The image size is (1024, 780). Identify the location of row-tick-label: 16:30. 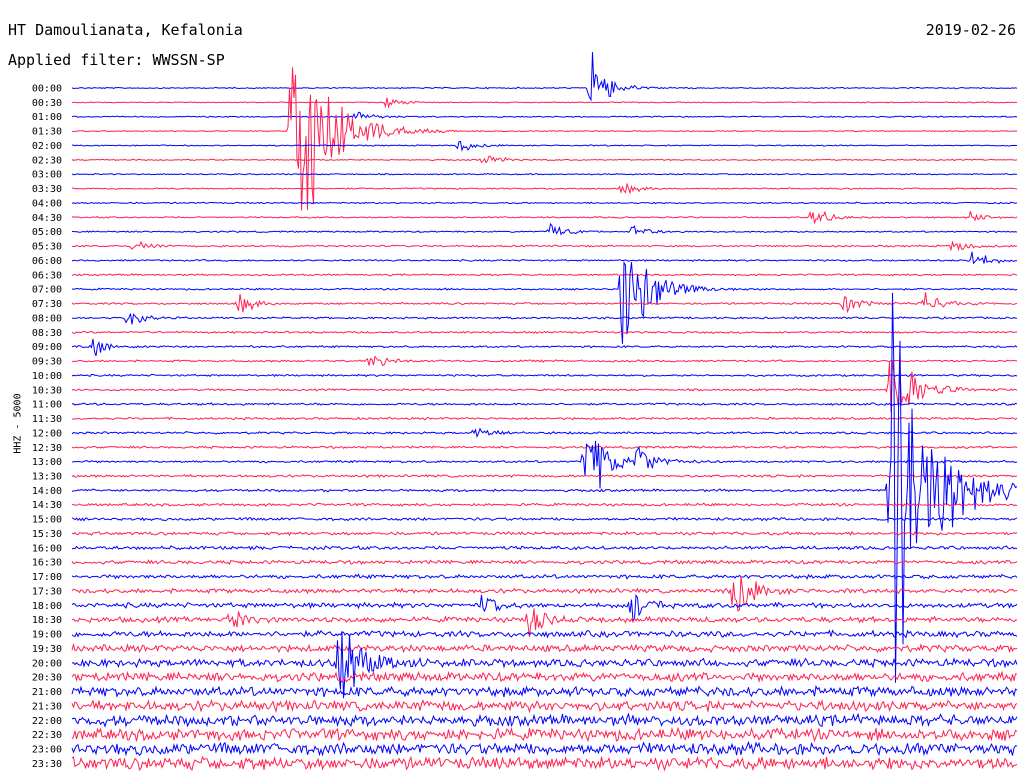
(47, 563).